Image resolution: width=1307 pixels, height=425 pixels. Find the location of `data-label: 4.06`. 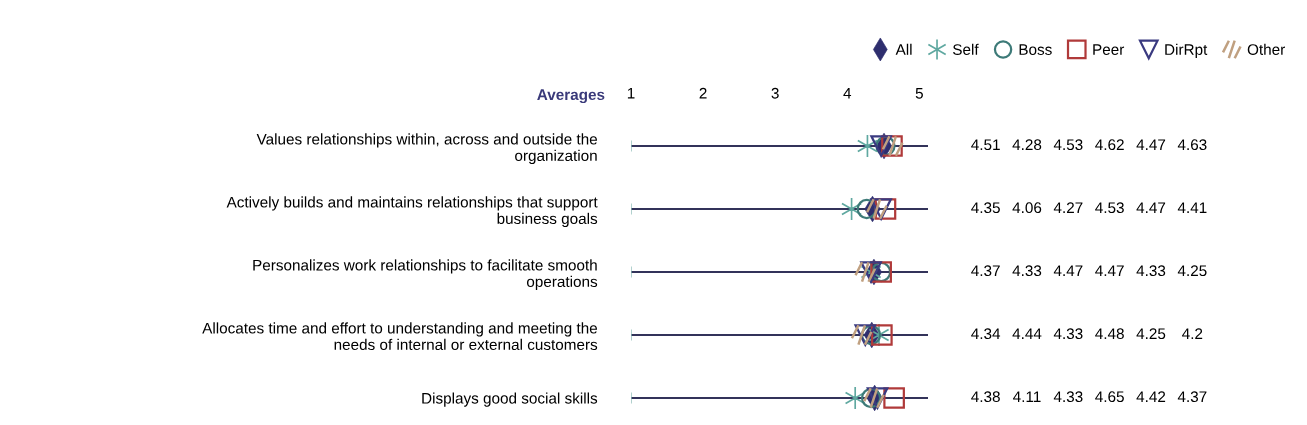

data-label: 4.06 is located at coordinates (1027, 208).